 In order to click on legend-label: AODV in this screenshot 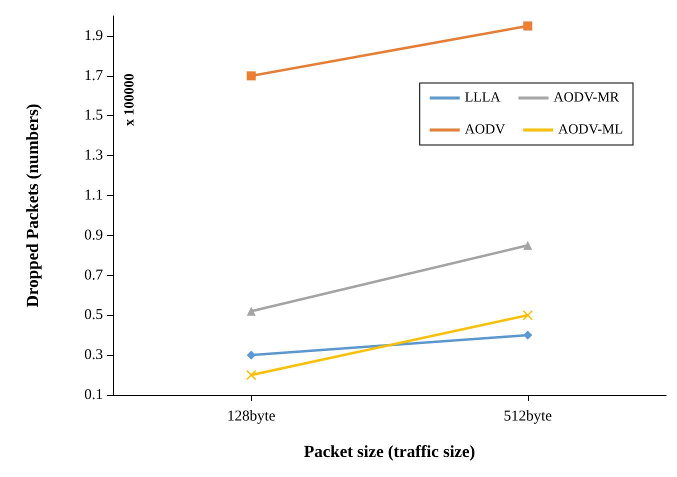, I will do `click(485, 130)`.